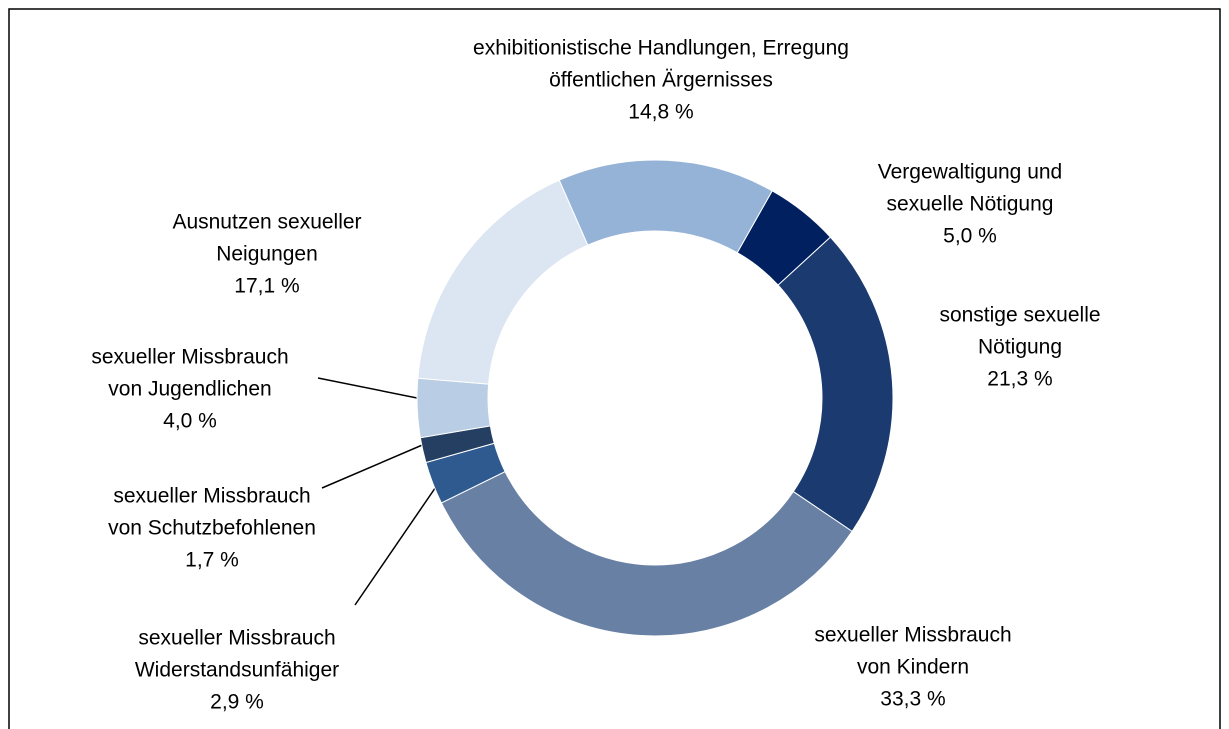 This screenshot has width=1229, height=729. What do you see at coordinates (190, 421) in the screenshot?
I see `value-label: 4,0 %` at bounding box center [190, 421].